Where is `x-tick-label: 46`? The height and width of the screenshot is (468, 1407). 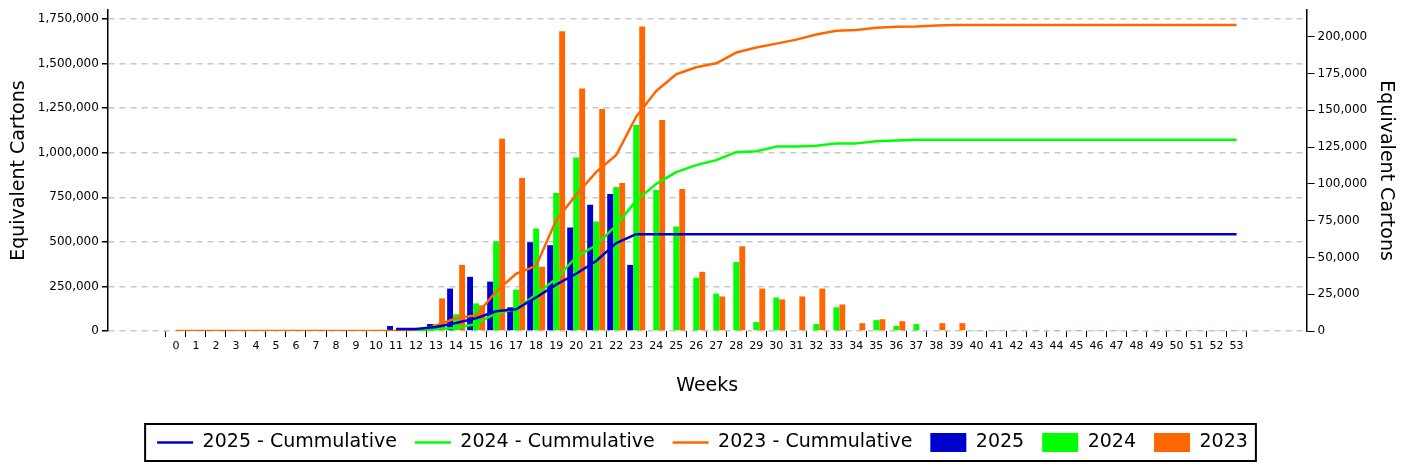 x-tick-label: 46 is located at coordinates (1096, 346).